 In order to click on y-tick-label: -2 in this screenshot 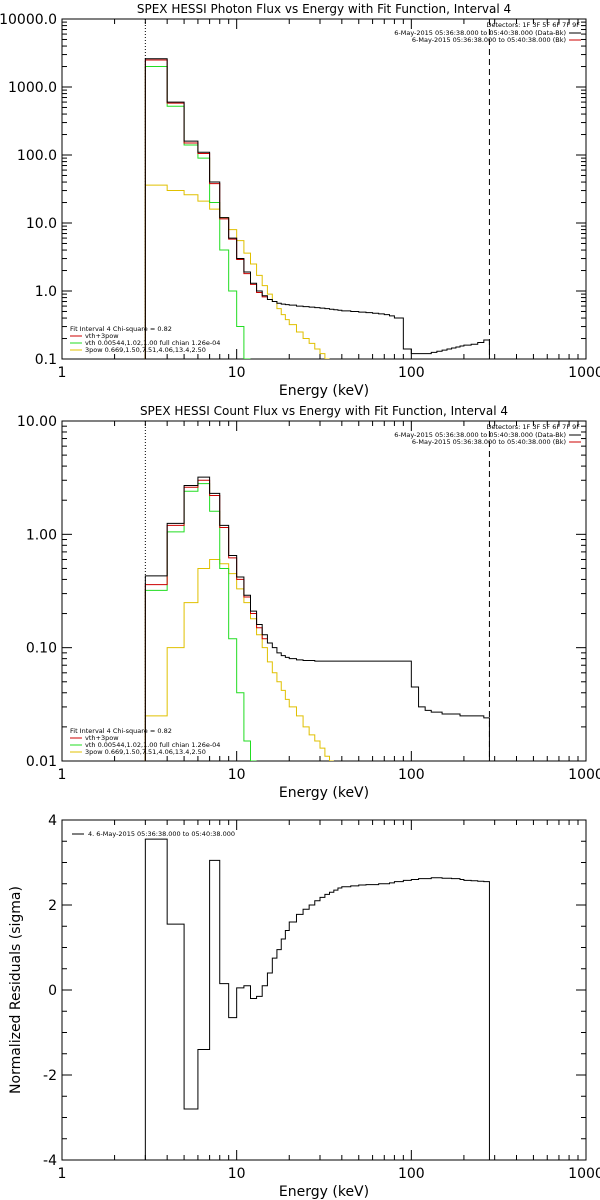, I will do `click(50, 1076)`.